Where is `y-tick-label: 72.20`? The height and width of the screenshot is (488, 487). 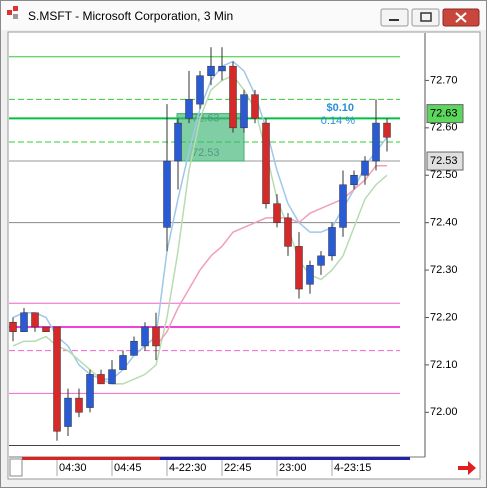 y-tick-label: 72.20 is located at coordinates (444, 317).